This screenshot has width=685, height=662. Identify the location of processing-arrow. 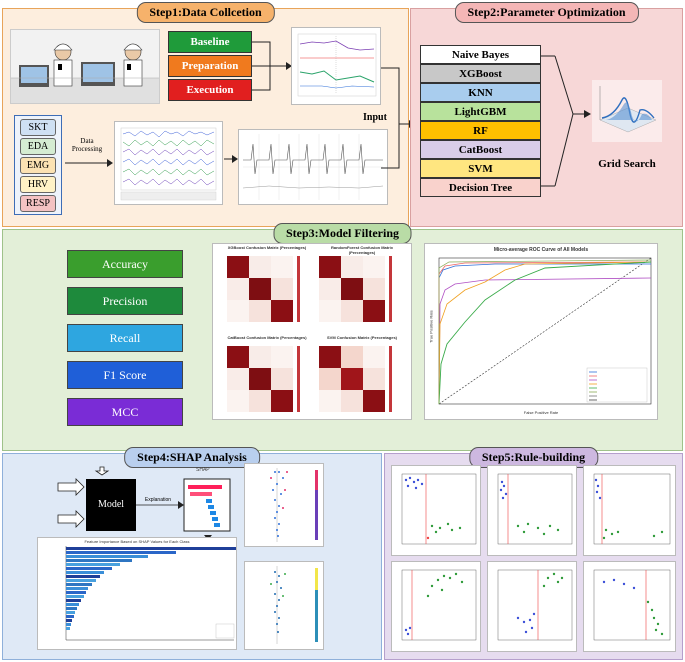
(89, 163).